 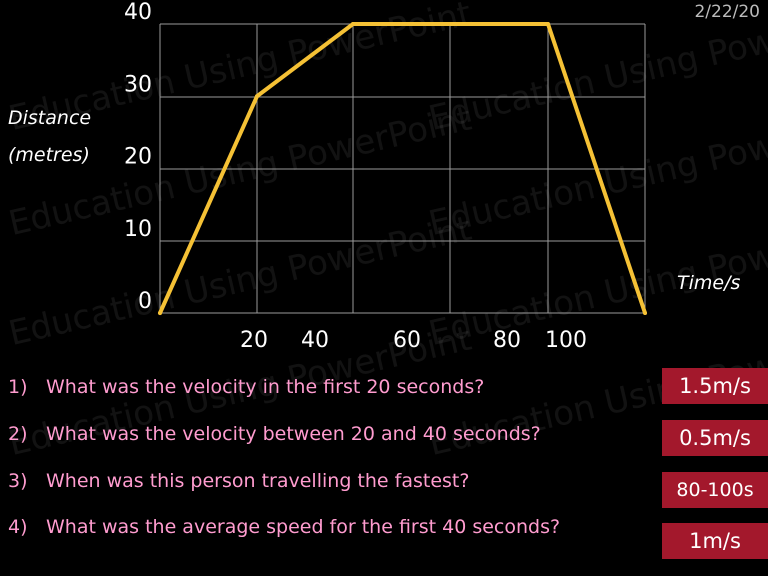 I want to click on x-tick-label: 80, so click(x=507, y=340).